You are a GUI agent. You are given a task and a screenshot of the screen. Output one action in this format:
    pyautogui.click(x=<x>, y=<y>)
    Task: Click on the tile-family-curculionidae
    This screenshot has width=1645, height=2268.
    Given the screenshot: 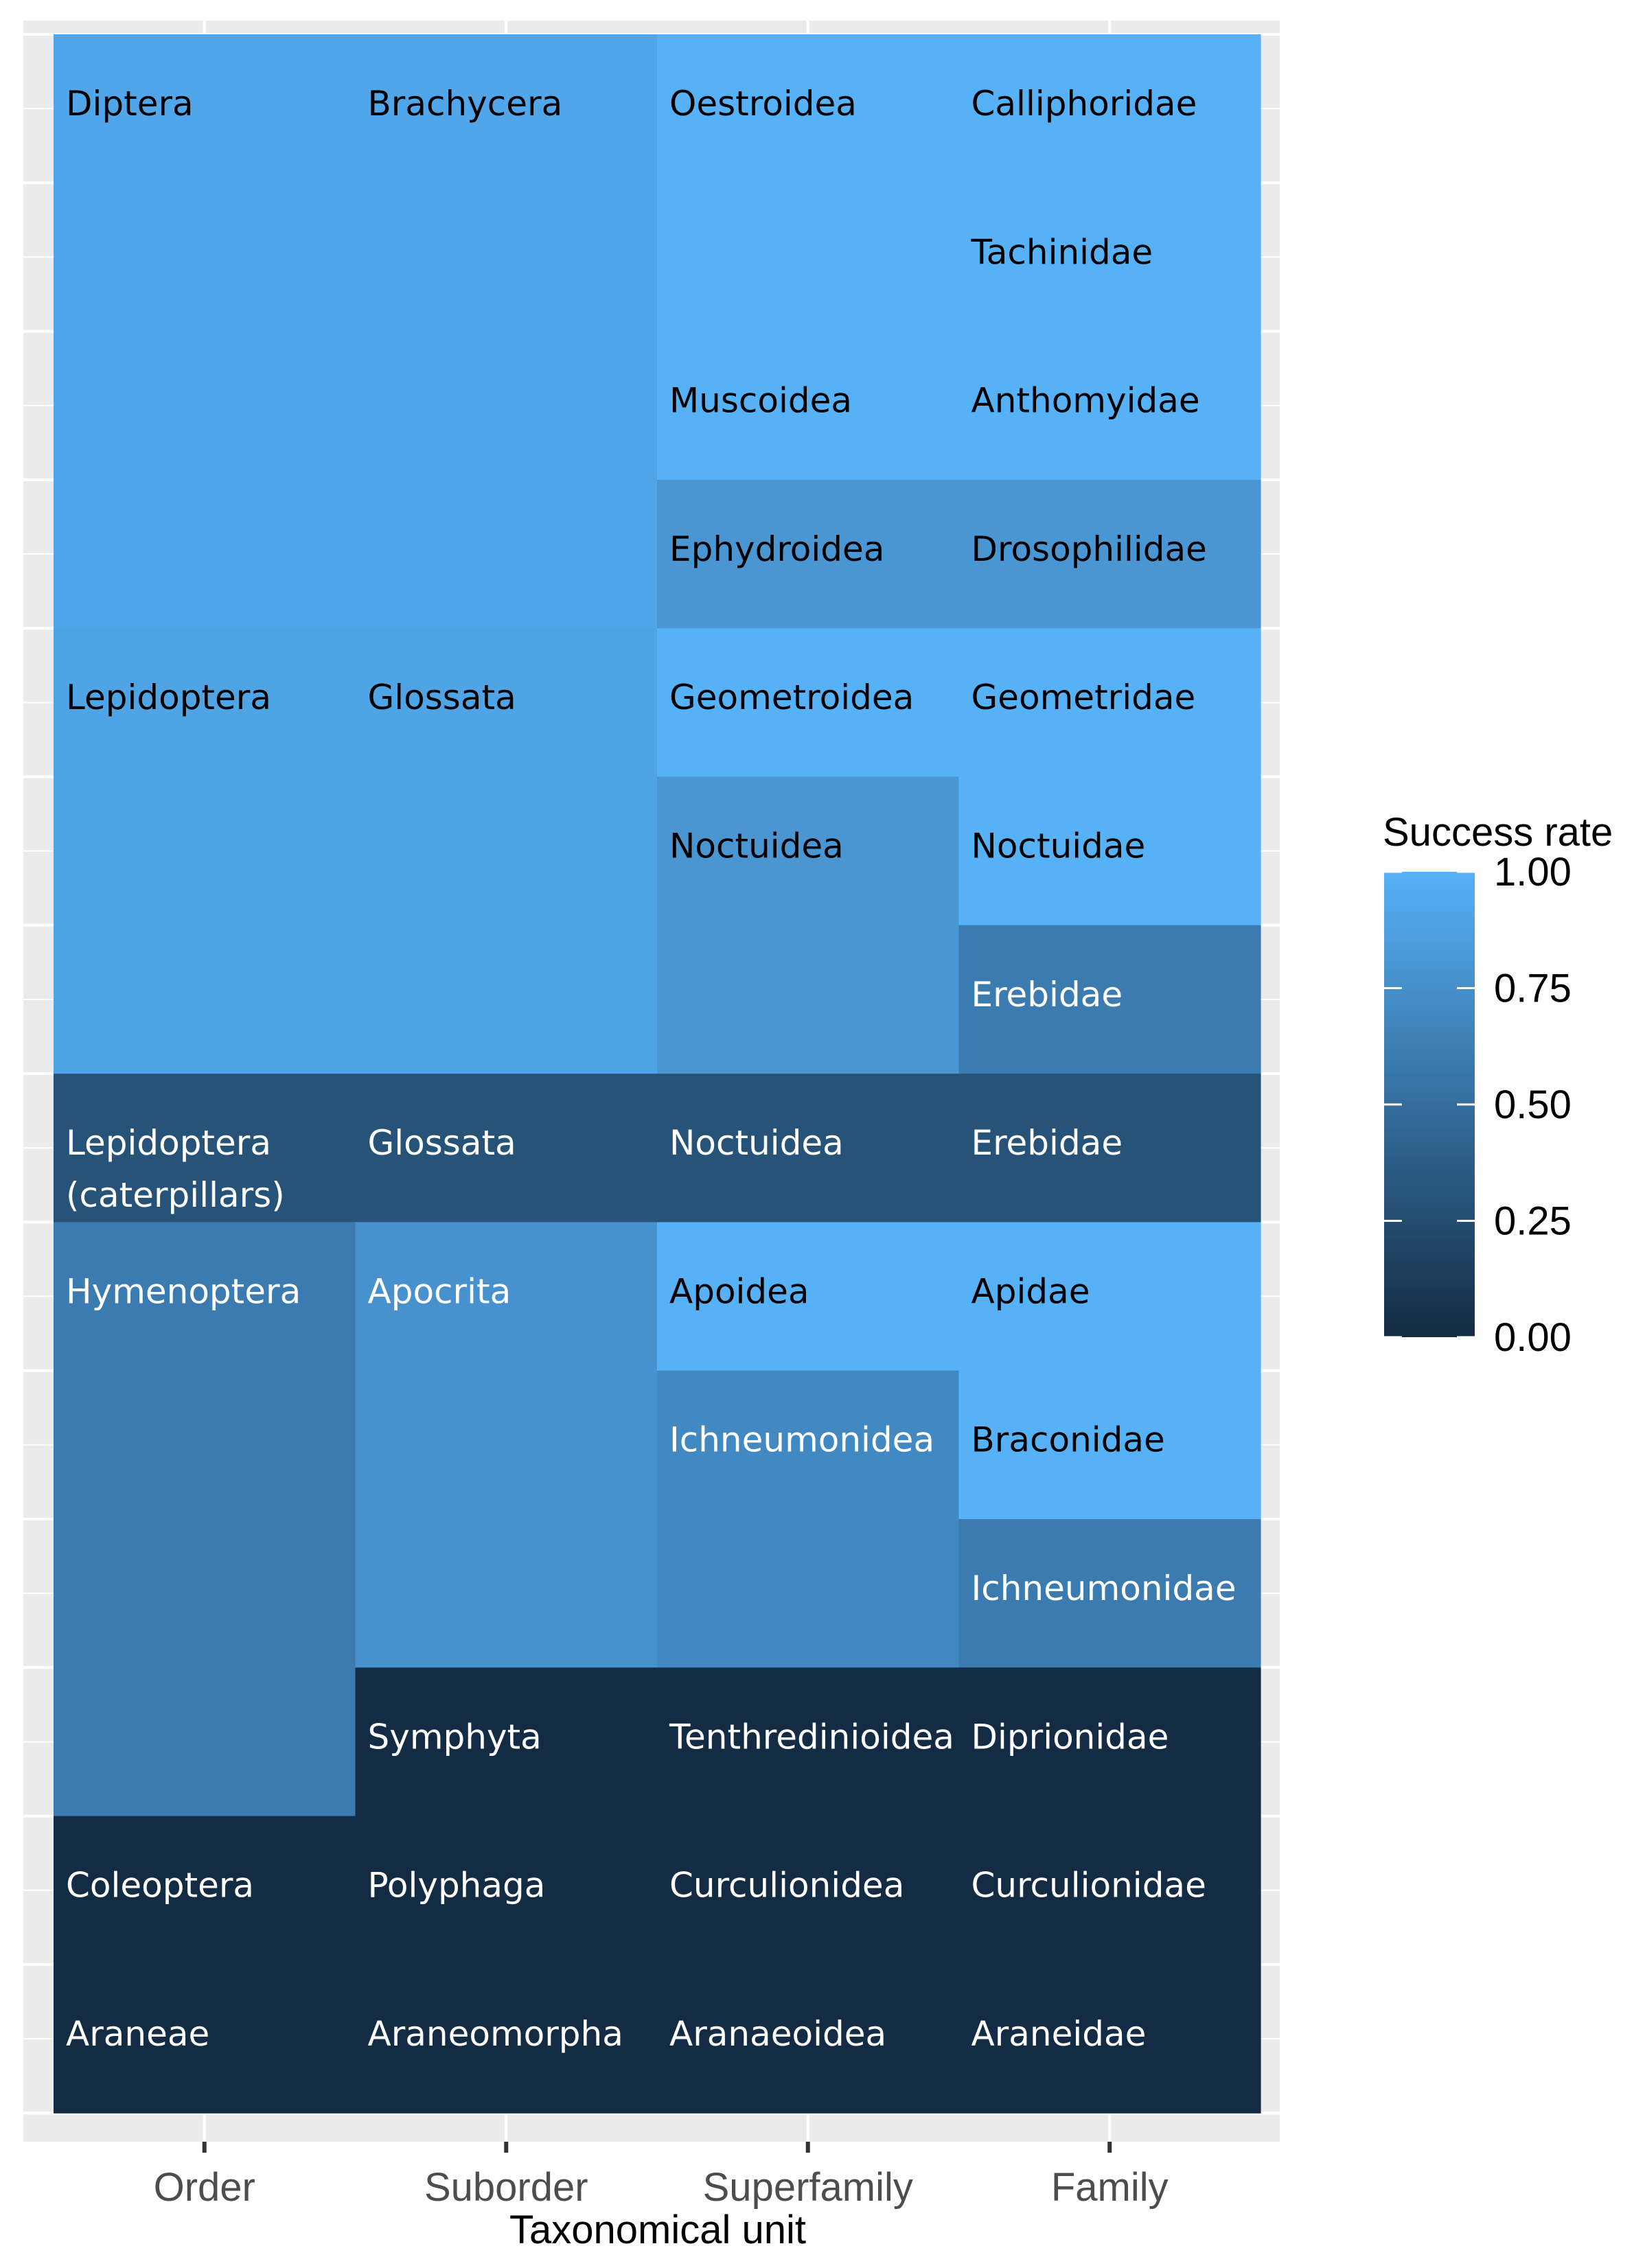 What is the action you would take?
    pyautogui.click(x=1109, y=1890)
    